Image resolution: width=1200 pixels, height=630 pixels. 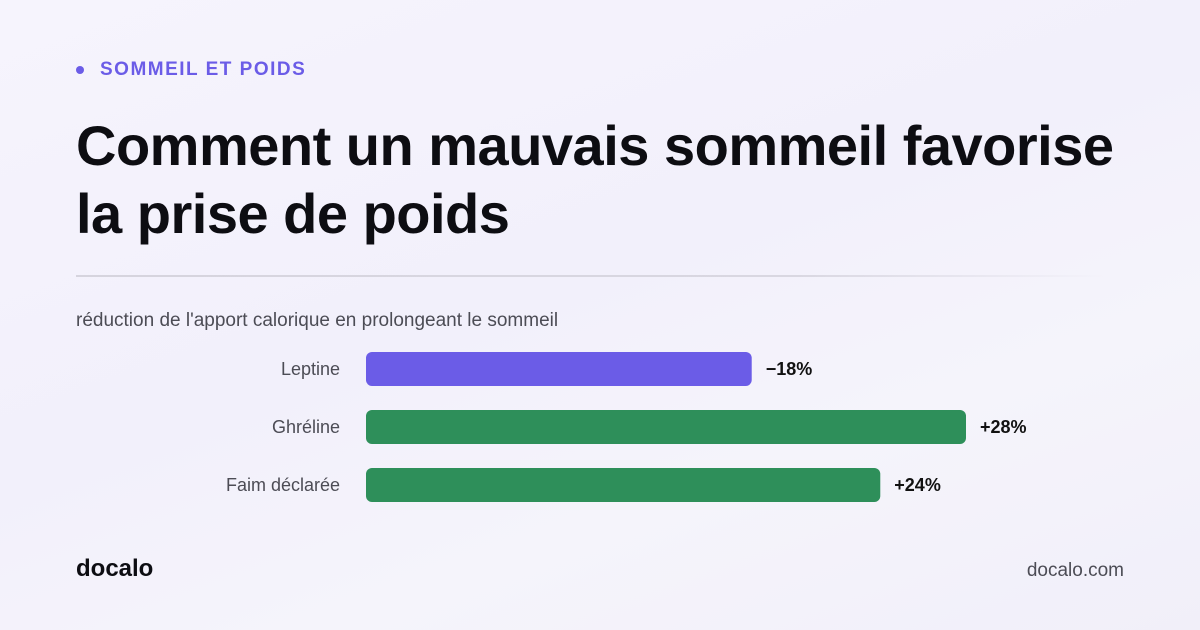 What do you see at coordinates (283, 485) in the screenshot?
I see `category-label: Faim déclarée` at bounding box center [283, 485].